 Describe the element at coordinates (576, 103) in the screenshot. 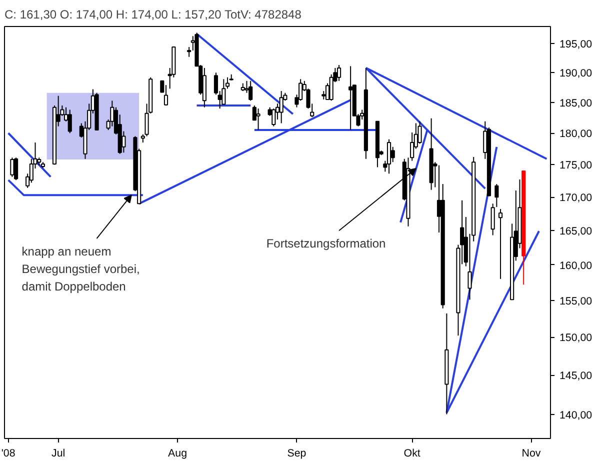

I see `y-tick-label: 185,00` at that location.